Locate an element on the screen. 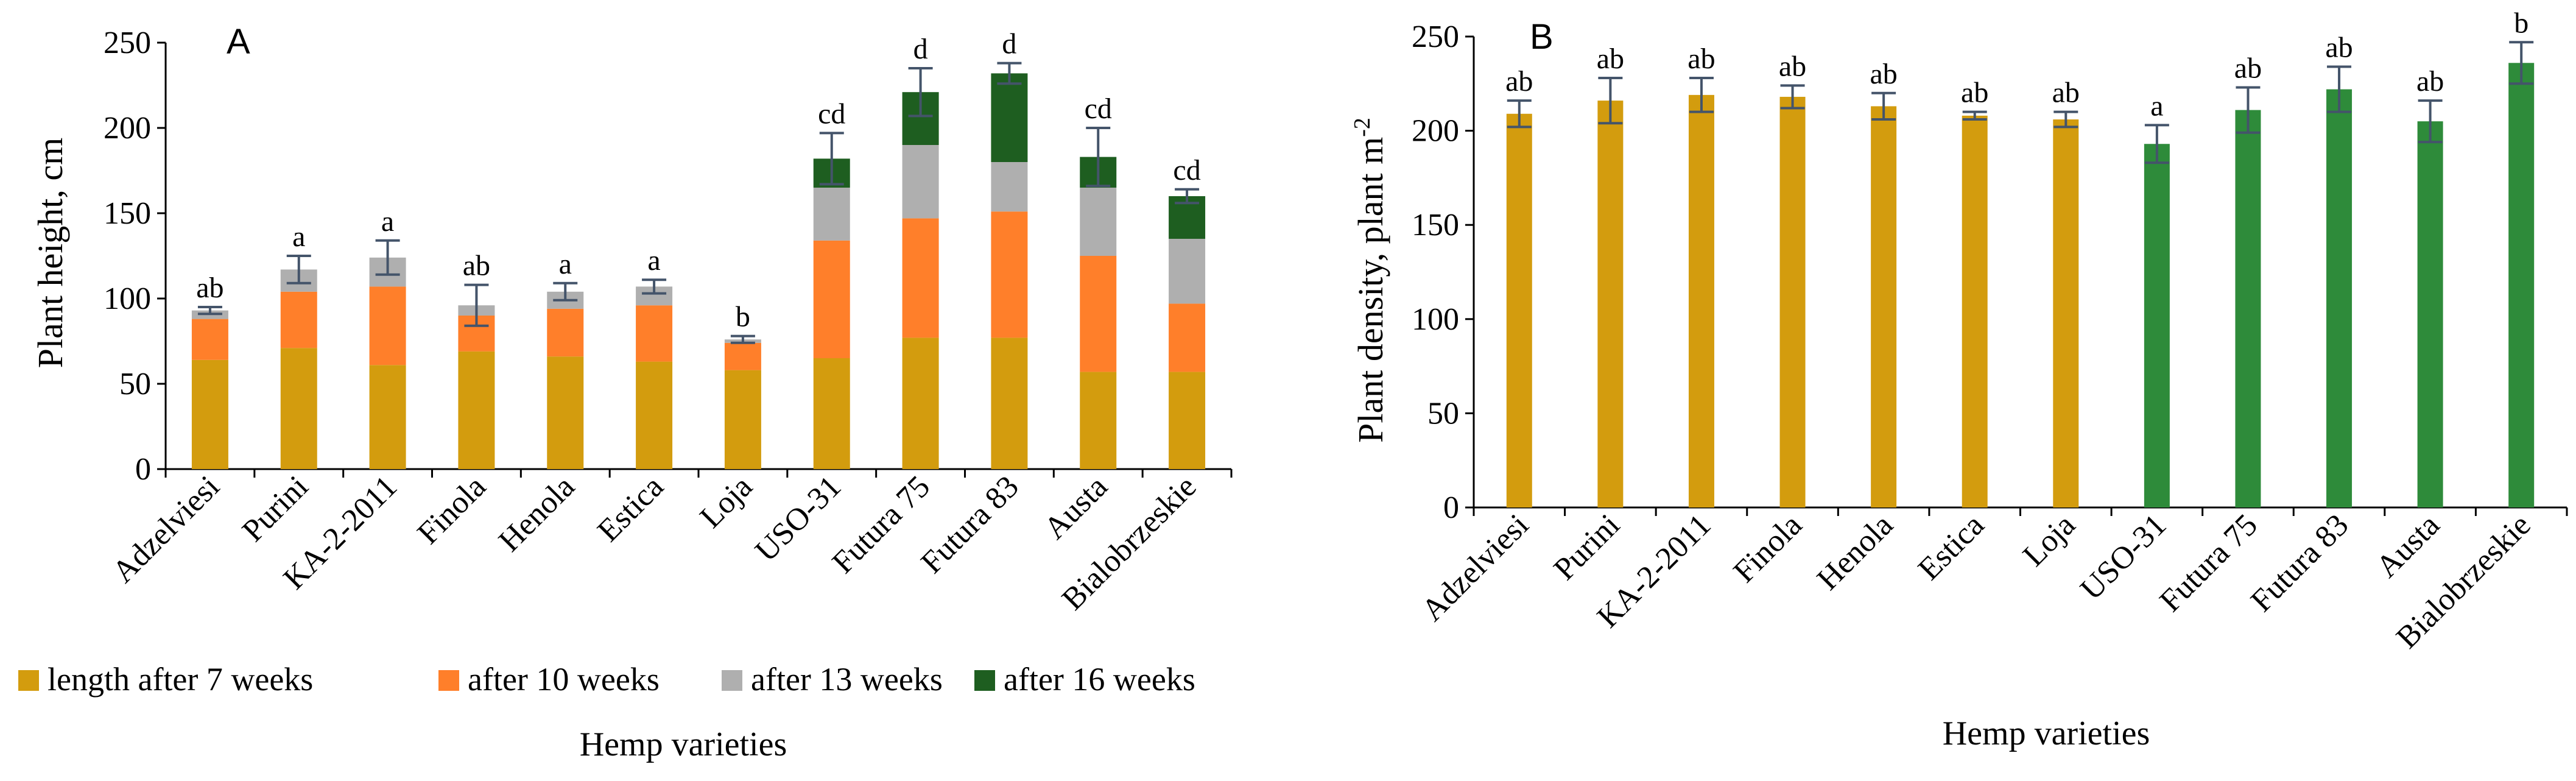  panel-b-y-tick-label: 250 is located at coordinates (1435, 36).